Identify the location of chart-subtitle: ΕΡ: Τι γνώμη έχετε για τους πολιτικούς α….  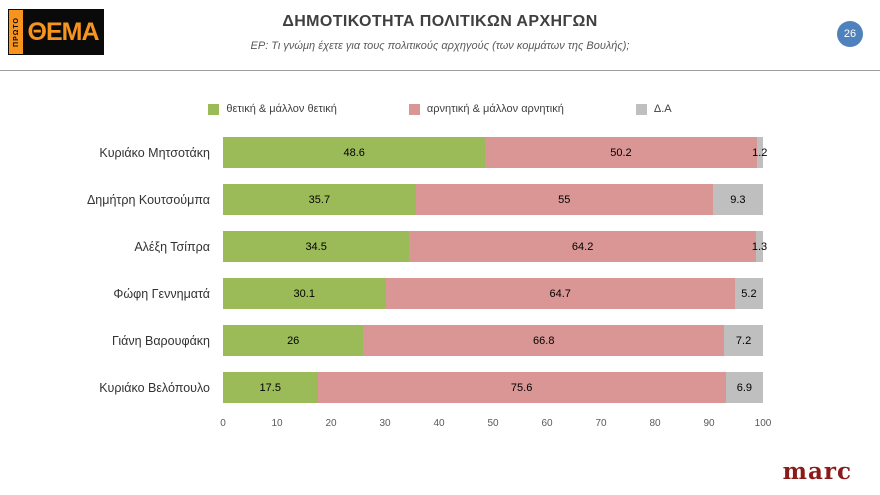
(440, 46).